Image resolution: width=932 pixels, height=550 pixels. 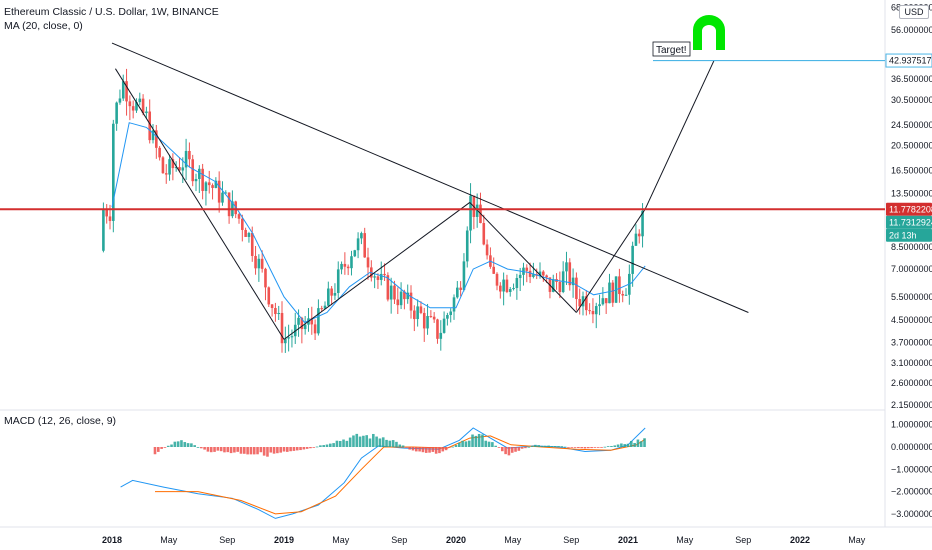 What do you see at coordinates (911, 447) in the screenshot?
I see `macd-tick-label: 0.0000000` at bounding box center [911, 447].